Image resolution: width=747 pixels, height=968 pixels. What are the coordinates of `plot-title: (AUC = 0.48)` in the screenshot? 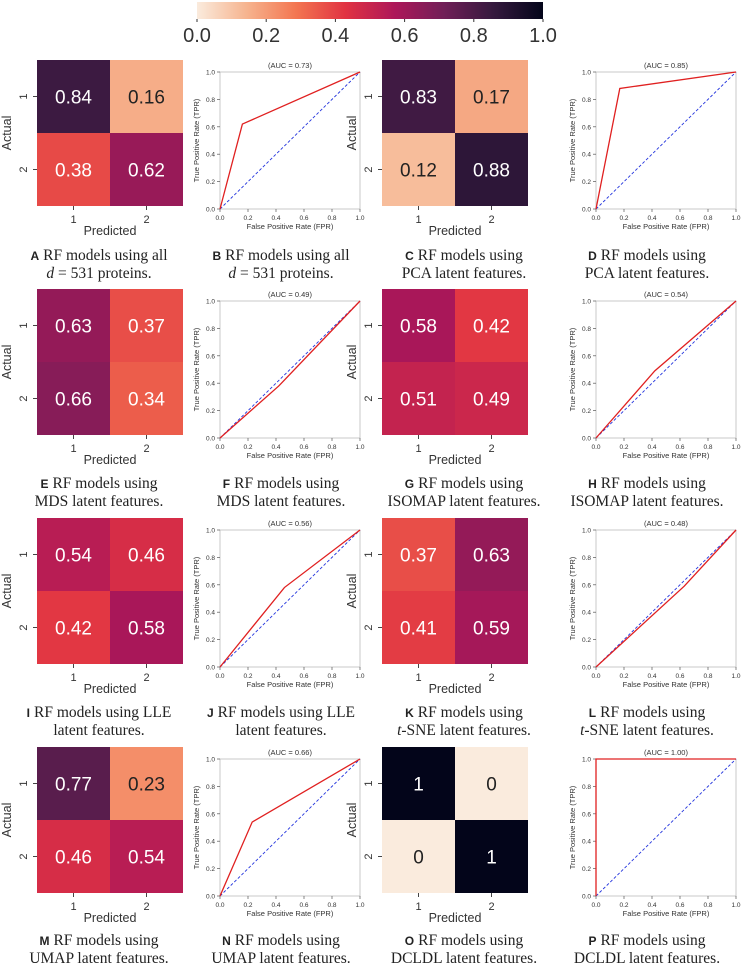 It's located at (666, 523).